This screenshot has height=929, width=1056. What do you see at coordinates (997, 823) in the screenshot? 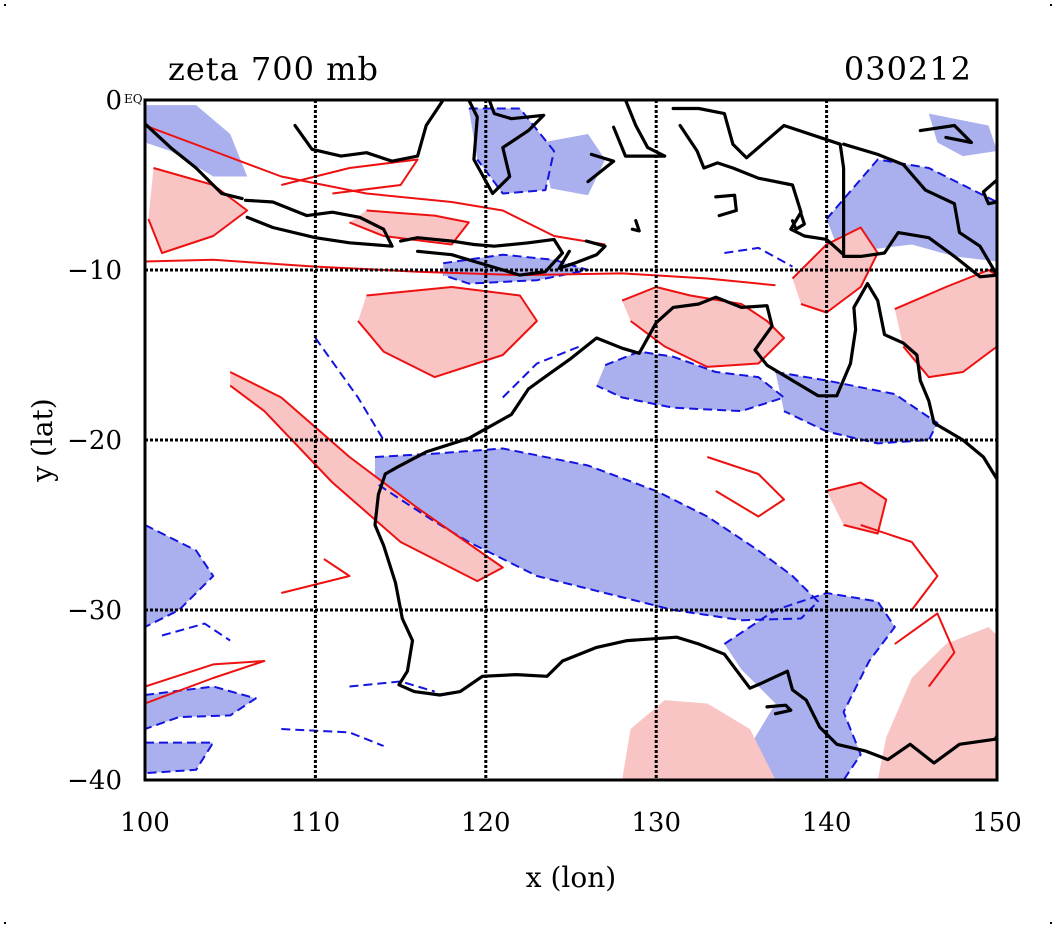
I see `x-tick-label-5: 150` at bounding box center [997, 823].